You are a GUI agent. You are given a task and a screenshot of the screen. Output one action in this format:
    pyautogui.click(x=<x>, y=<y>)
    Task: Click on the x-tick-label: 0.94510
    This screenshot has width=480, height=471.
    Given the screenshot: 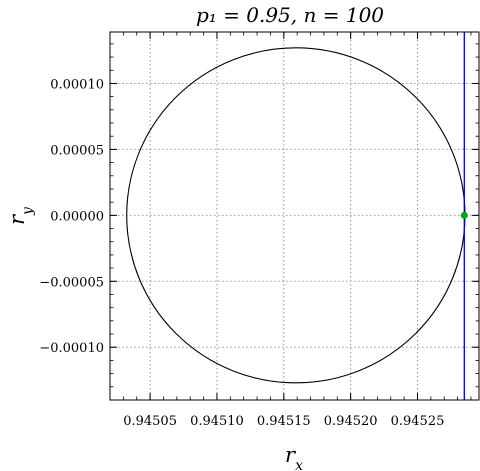 What is the action you would take?
    pyautogui.click(x=217, y=421)
    